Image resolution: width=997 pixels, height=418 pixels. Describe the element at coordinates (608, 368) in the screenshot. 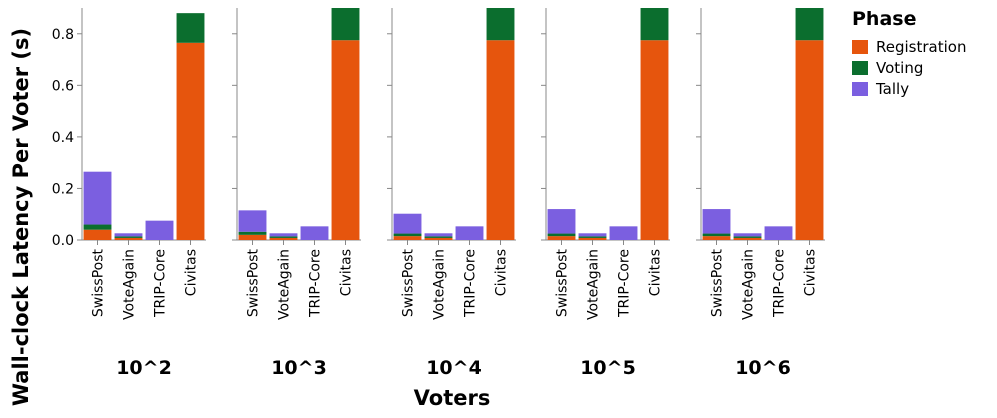

I see `facet-label: 10^5` at that location.